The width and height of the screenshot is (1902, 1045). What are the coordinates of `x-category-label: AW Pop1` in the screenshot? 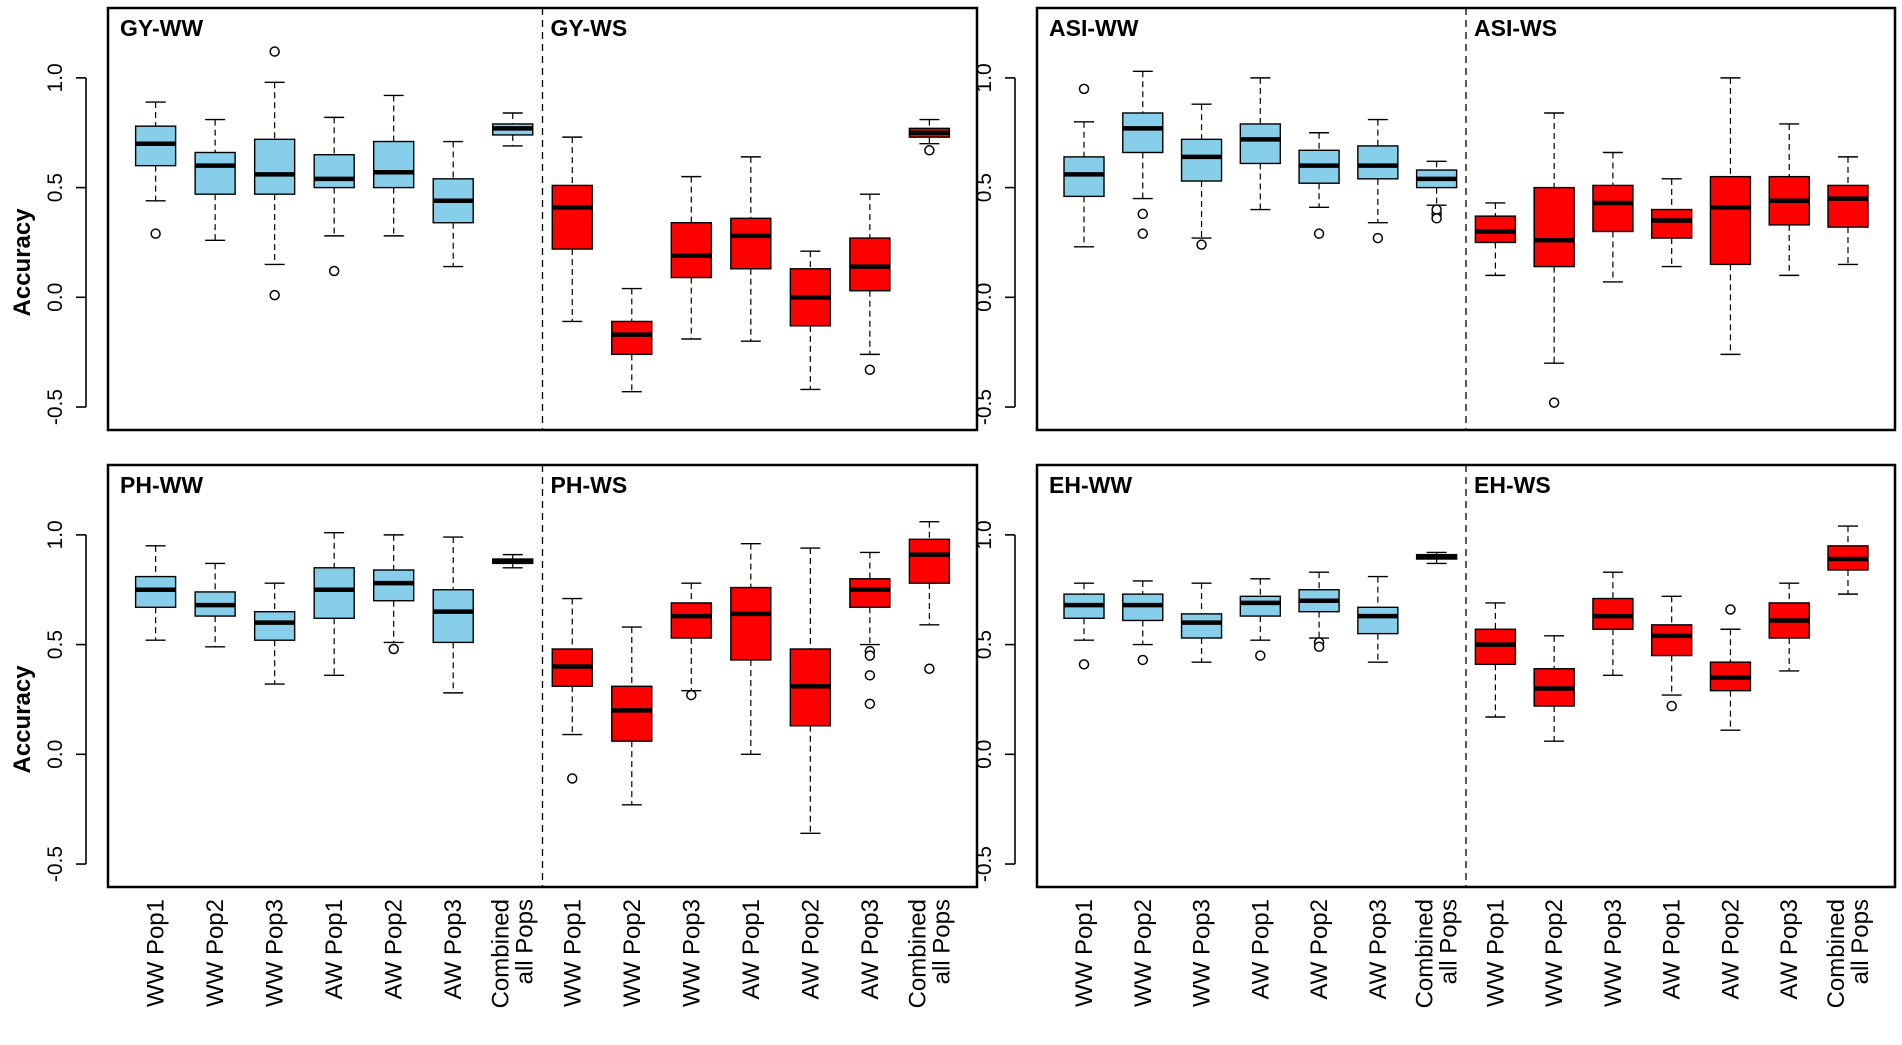 It's located at (751, 949).